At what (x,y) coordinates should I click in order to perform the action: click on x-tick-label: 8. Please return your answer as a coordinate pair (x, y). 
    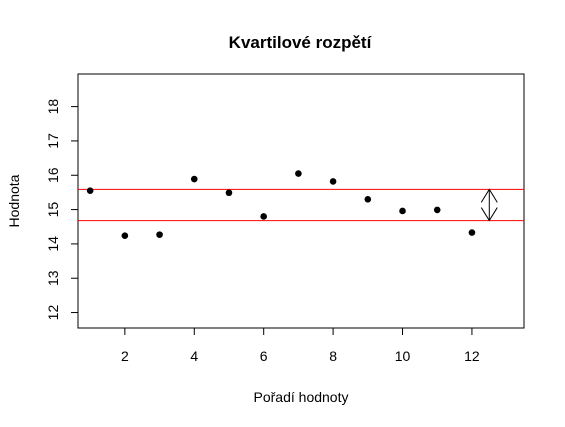
    Looking at the image, I should click on (333, 356).